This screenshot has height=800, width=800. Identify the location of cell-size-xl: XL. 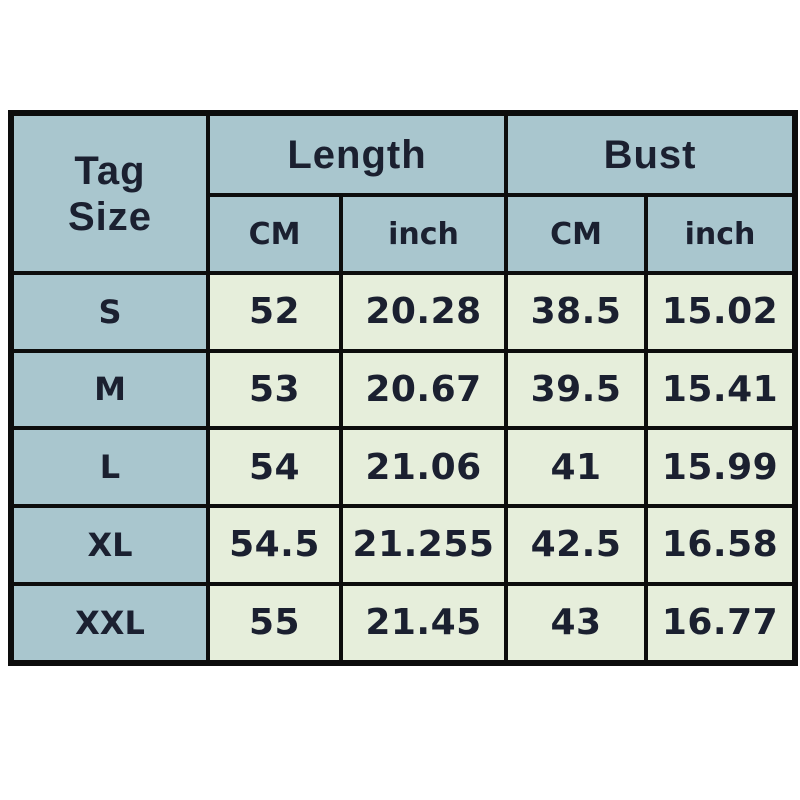
(109, 544).